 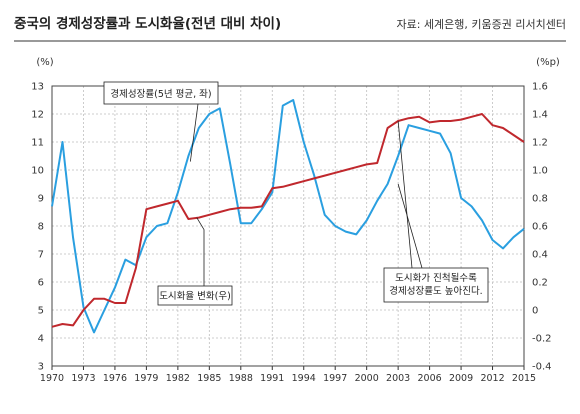 What do you see at coordinates (435, 291) in the screenshot?
I see `annotation-note-line: 경제성장률도 높아진다.` at bounding box center [435, 291].